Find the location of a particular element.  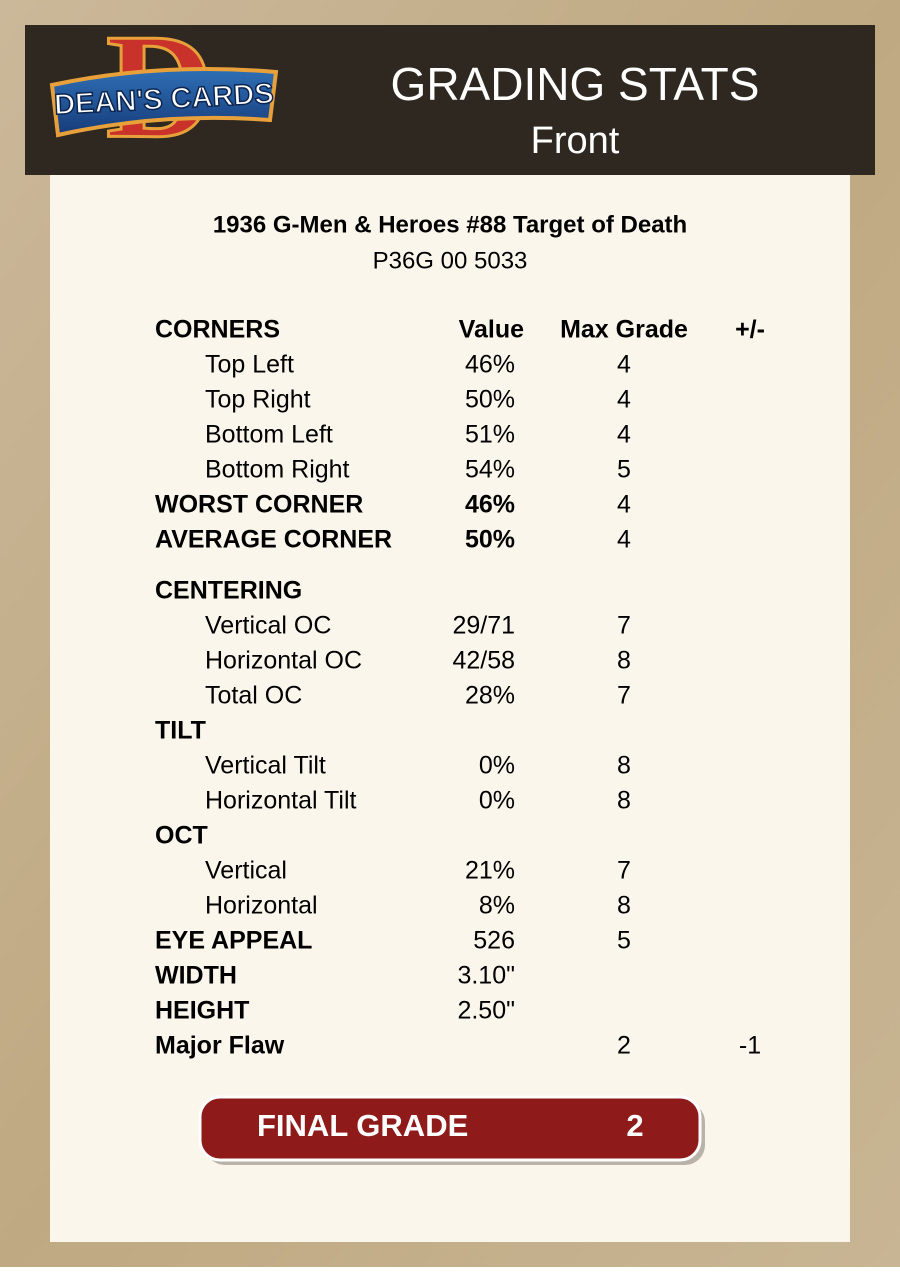

column-header: +/- is located at coordinates (750, 330).